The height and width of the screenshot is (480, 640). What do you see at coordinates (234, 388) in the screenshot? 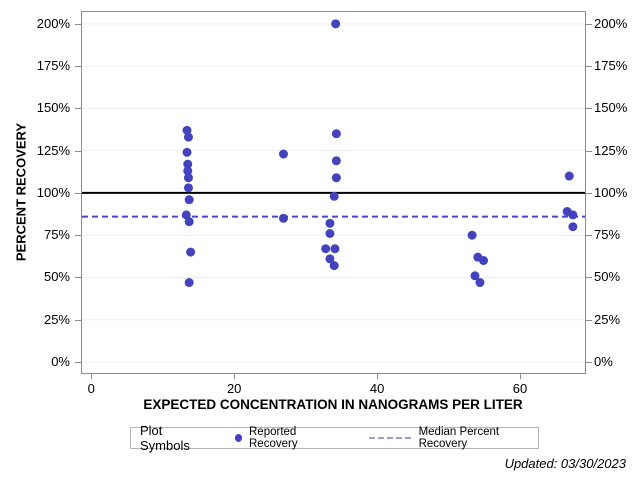
I see `x-tick-label: 20` at bounding box center [234, 388].